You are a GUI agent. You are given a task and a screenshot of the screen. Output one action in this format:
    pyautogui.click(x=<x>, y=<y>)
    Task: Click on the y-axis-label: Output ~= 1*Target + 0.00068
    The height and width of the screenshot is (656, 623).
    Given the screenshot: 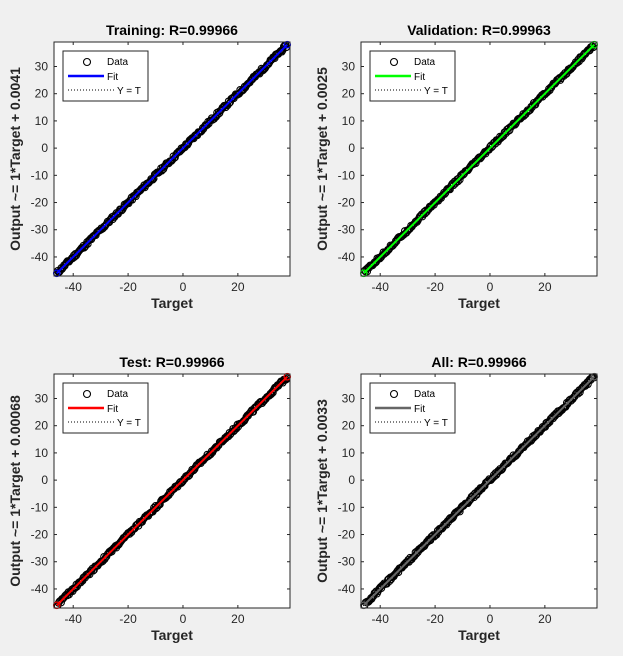 What is the action you would take?
    pyautogui.click(x=15, y=491)
    